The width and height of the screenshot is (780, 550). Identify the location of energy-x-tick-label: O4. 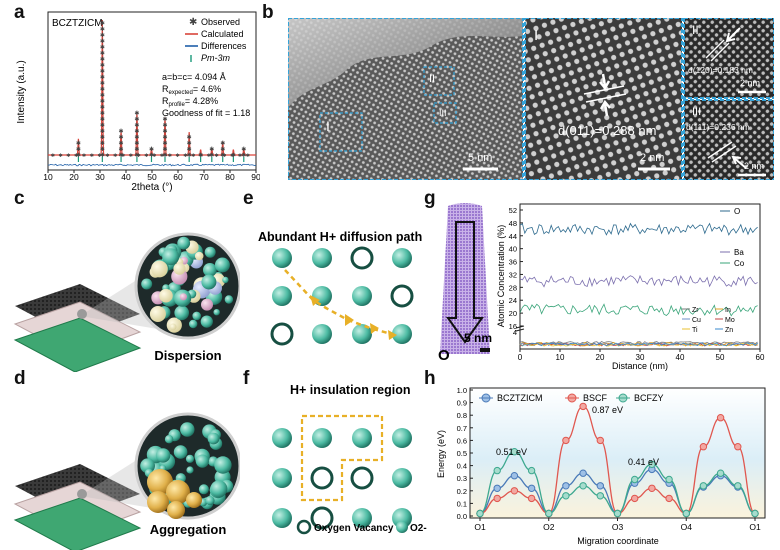
(687, 527).